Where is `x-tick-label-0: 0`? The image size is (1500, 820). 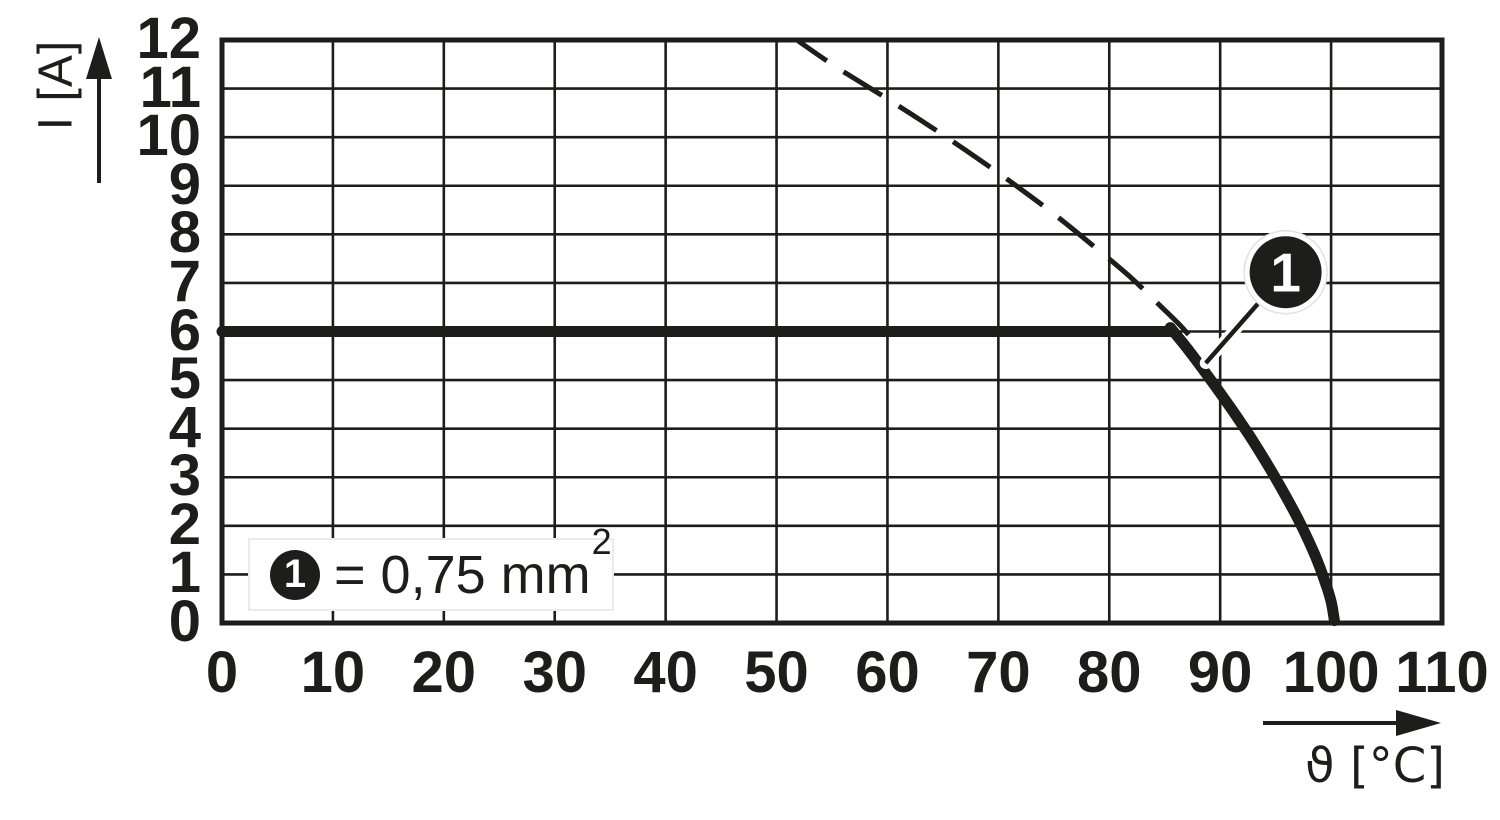
x-tick-label-0: 0 is located at coordinates (222, 672).